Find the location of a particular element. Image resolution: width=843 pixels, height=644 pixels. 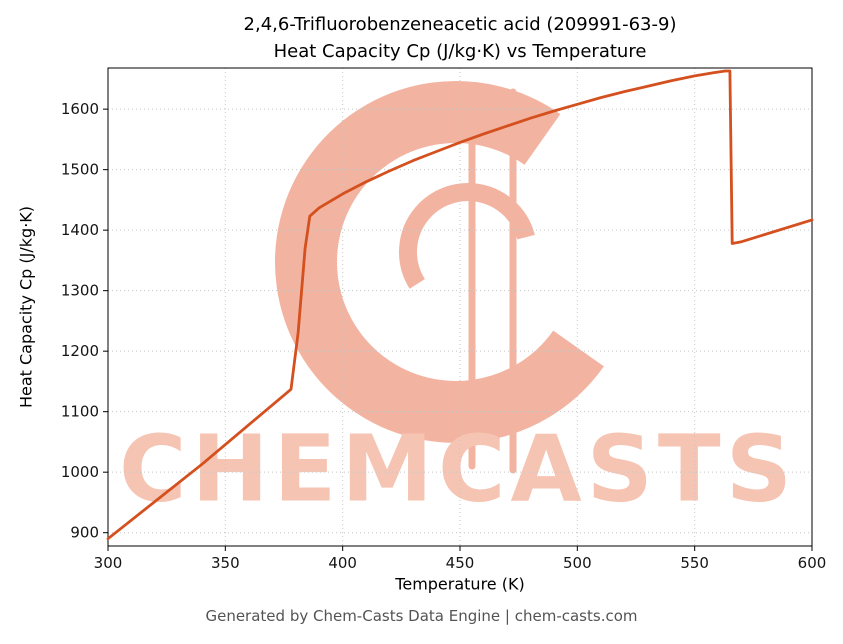

x-tick-label: 350 is located at coordinates (225, 563).